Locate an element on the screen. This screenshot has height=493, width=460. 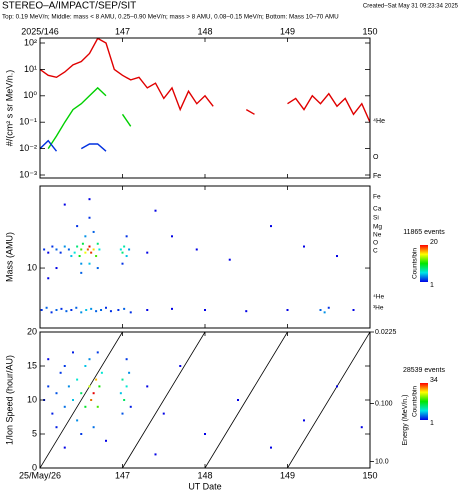
legend-label: ⁴He is located at coordinates (379, 121).